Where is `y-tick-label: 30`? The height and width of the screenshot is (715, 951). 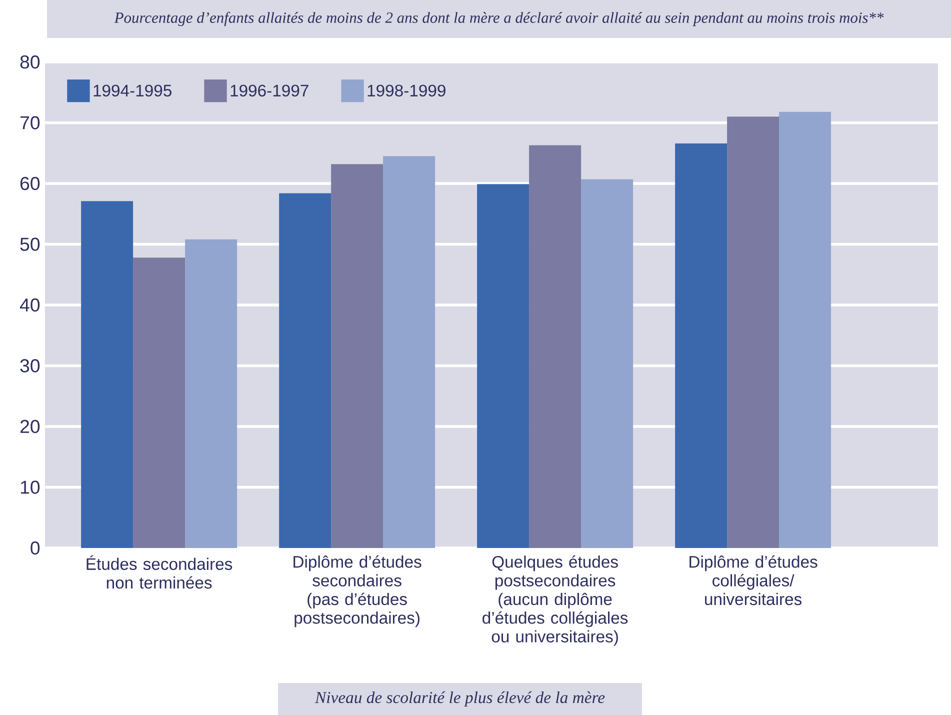 y-tick-label: 30 is located at coordinates (30, 365).